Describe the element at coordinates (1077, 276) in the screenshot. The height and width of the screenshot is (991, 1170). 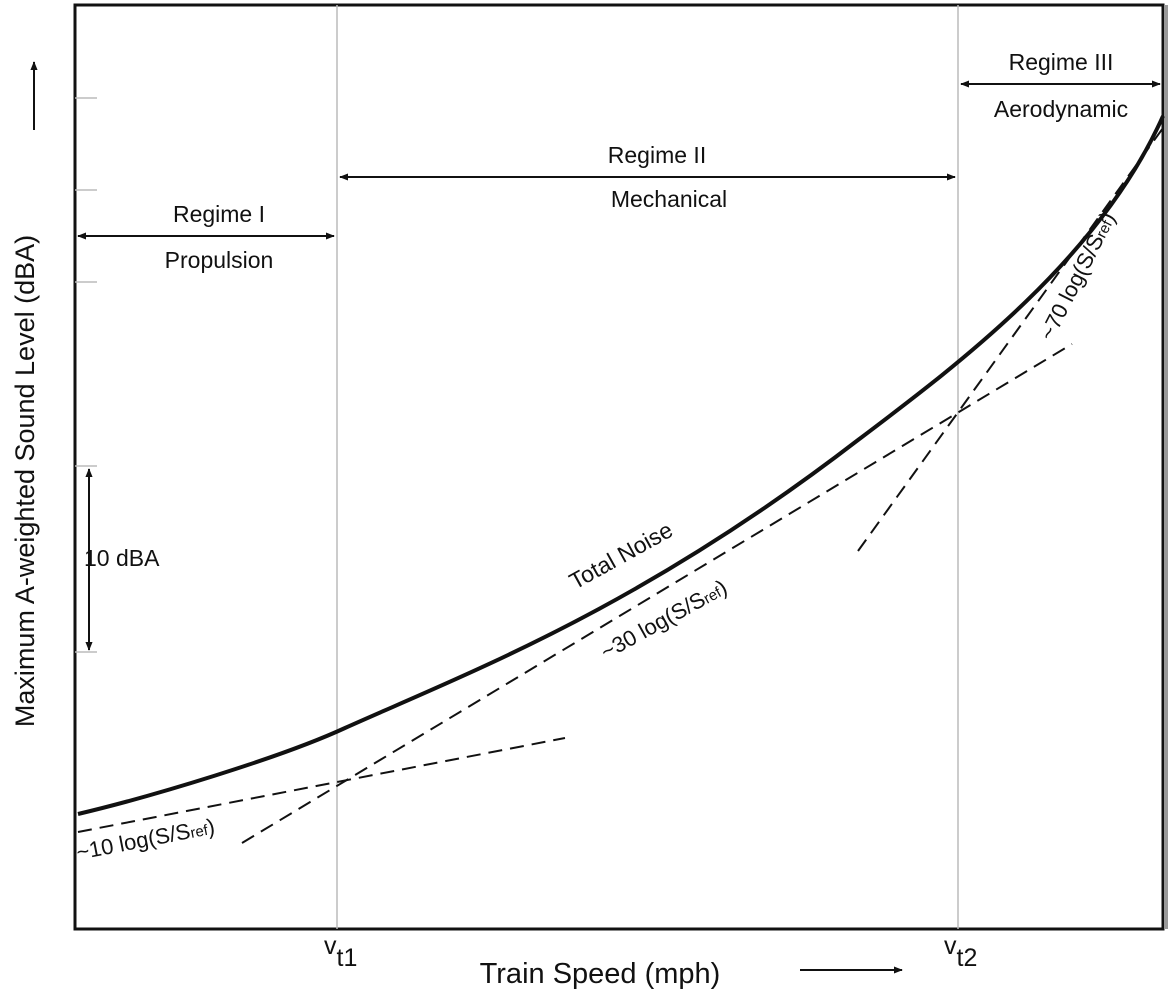
I see `slope-70-label: ~70 log(S/Sref)` at that location.